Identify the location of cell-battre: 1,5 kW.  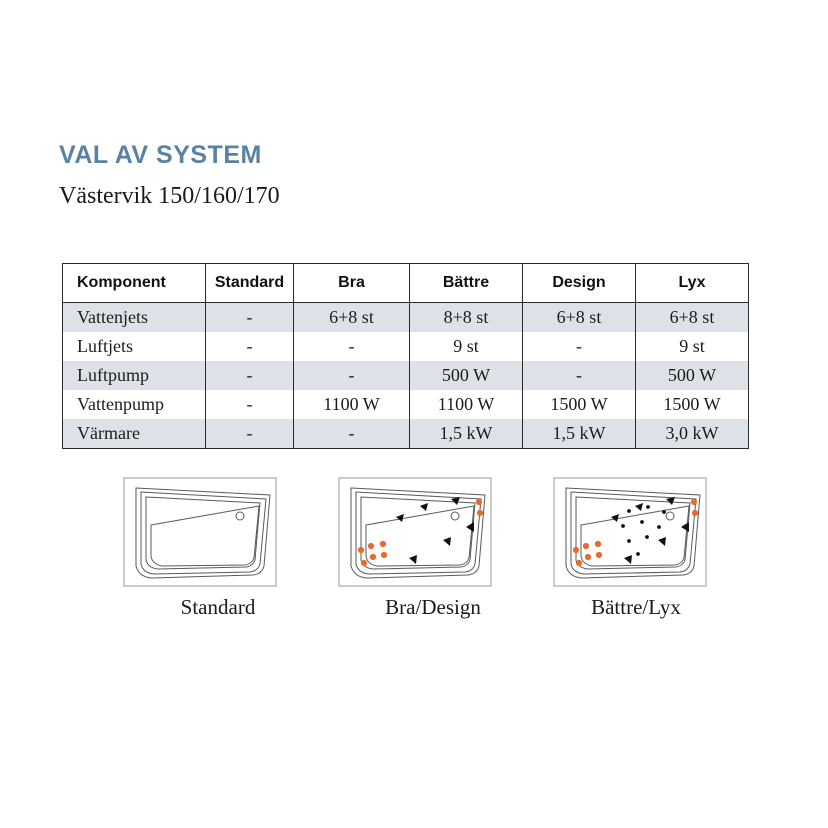
(466, 434).